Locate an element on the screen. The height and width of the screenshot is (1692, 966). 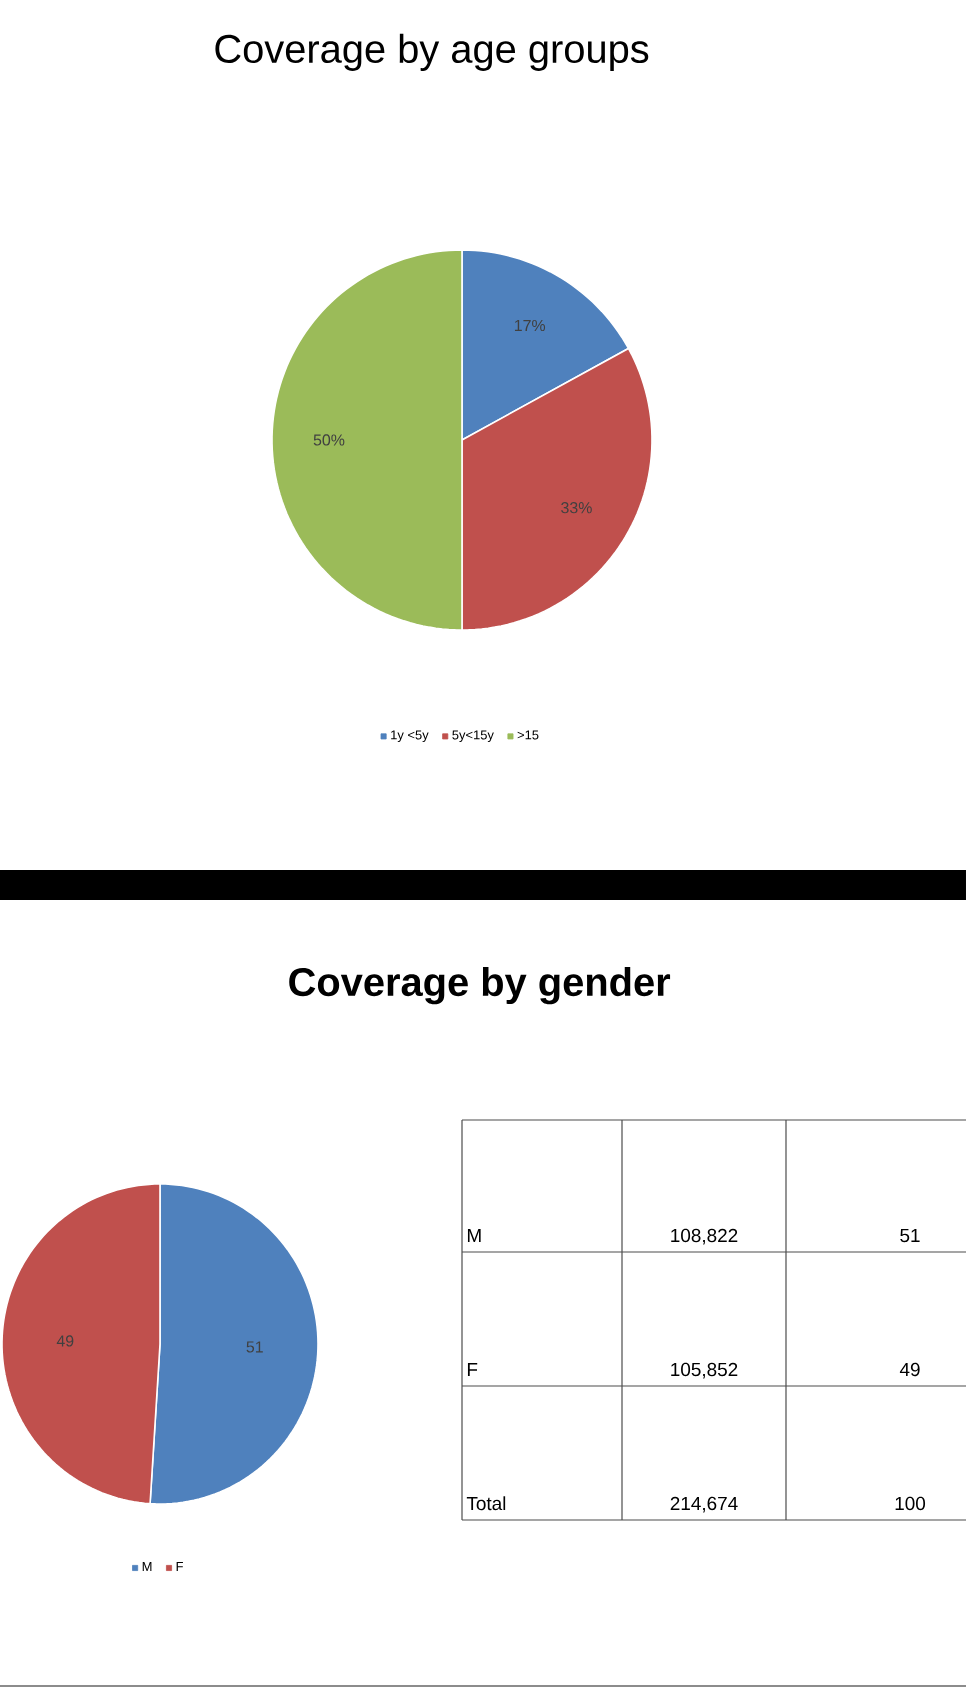
text: 214,674 is located at coordinates (704, 1504).